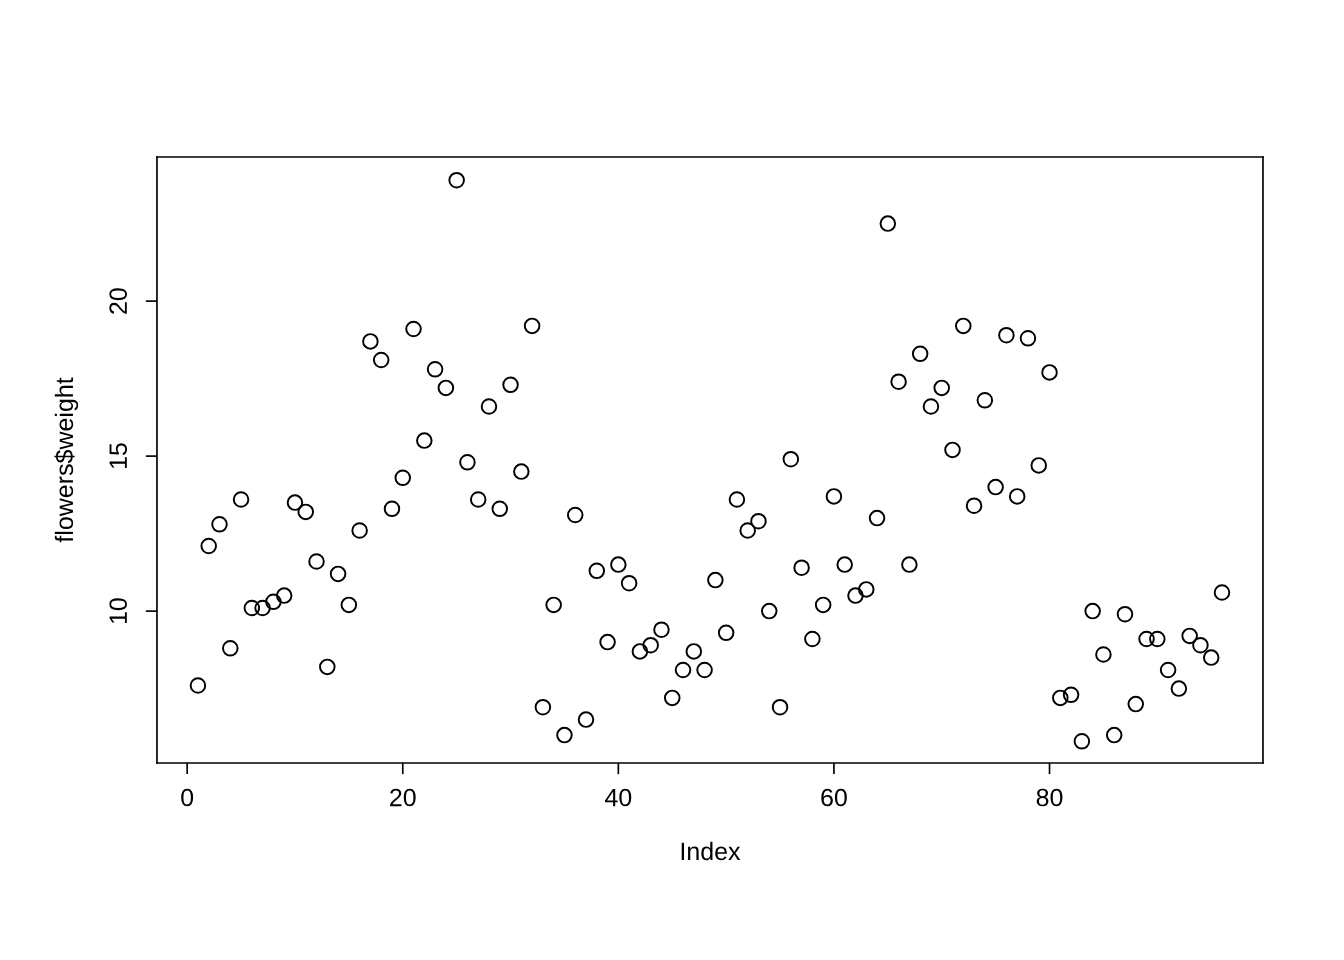 Image resolution: width=1344 pixels, height=960 pixels. Describe the element at coordinates (118, 611) in the screenshot. I see `y-tick-label: 10` at that location.